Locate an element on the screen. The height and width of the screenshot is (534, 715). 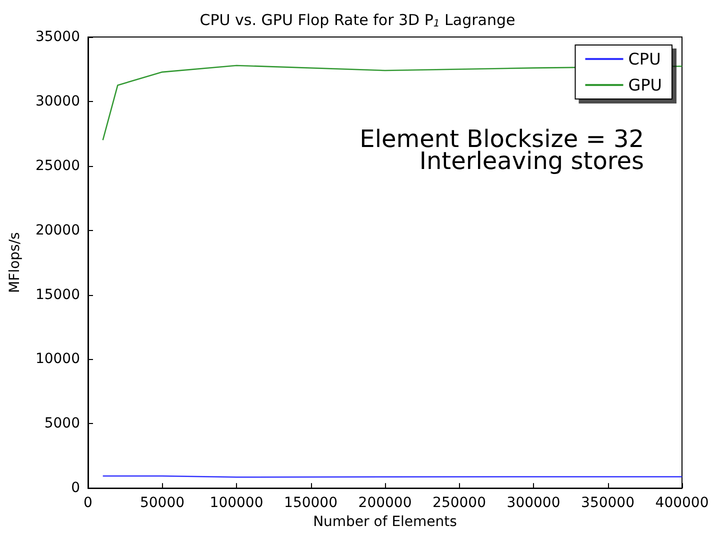
y-tick-label: 20000 is located at coordinates (57, 230).